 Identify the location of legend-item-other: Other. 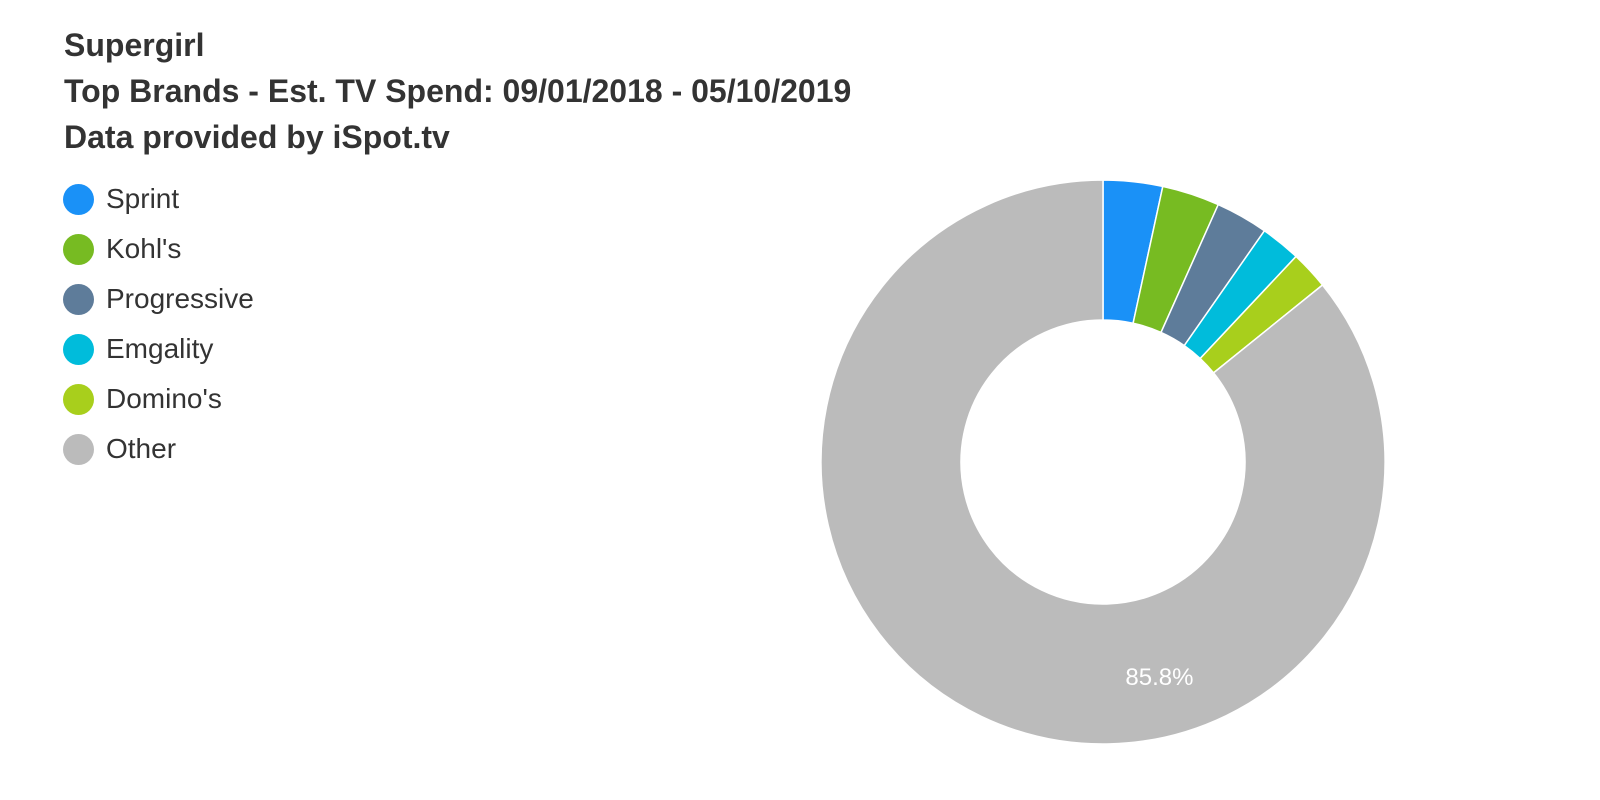
(158, 449).